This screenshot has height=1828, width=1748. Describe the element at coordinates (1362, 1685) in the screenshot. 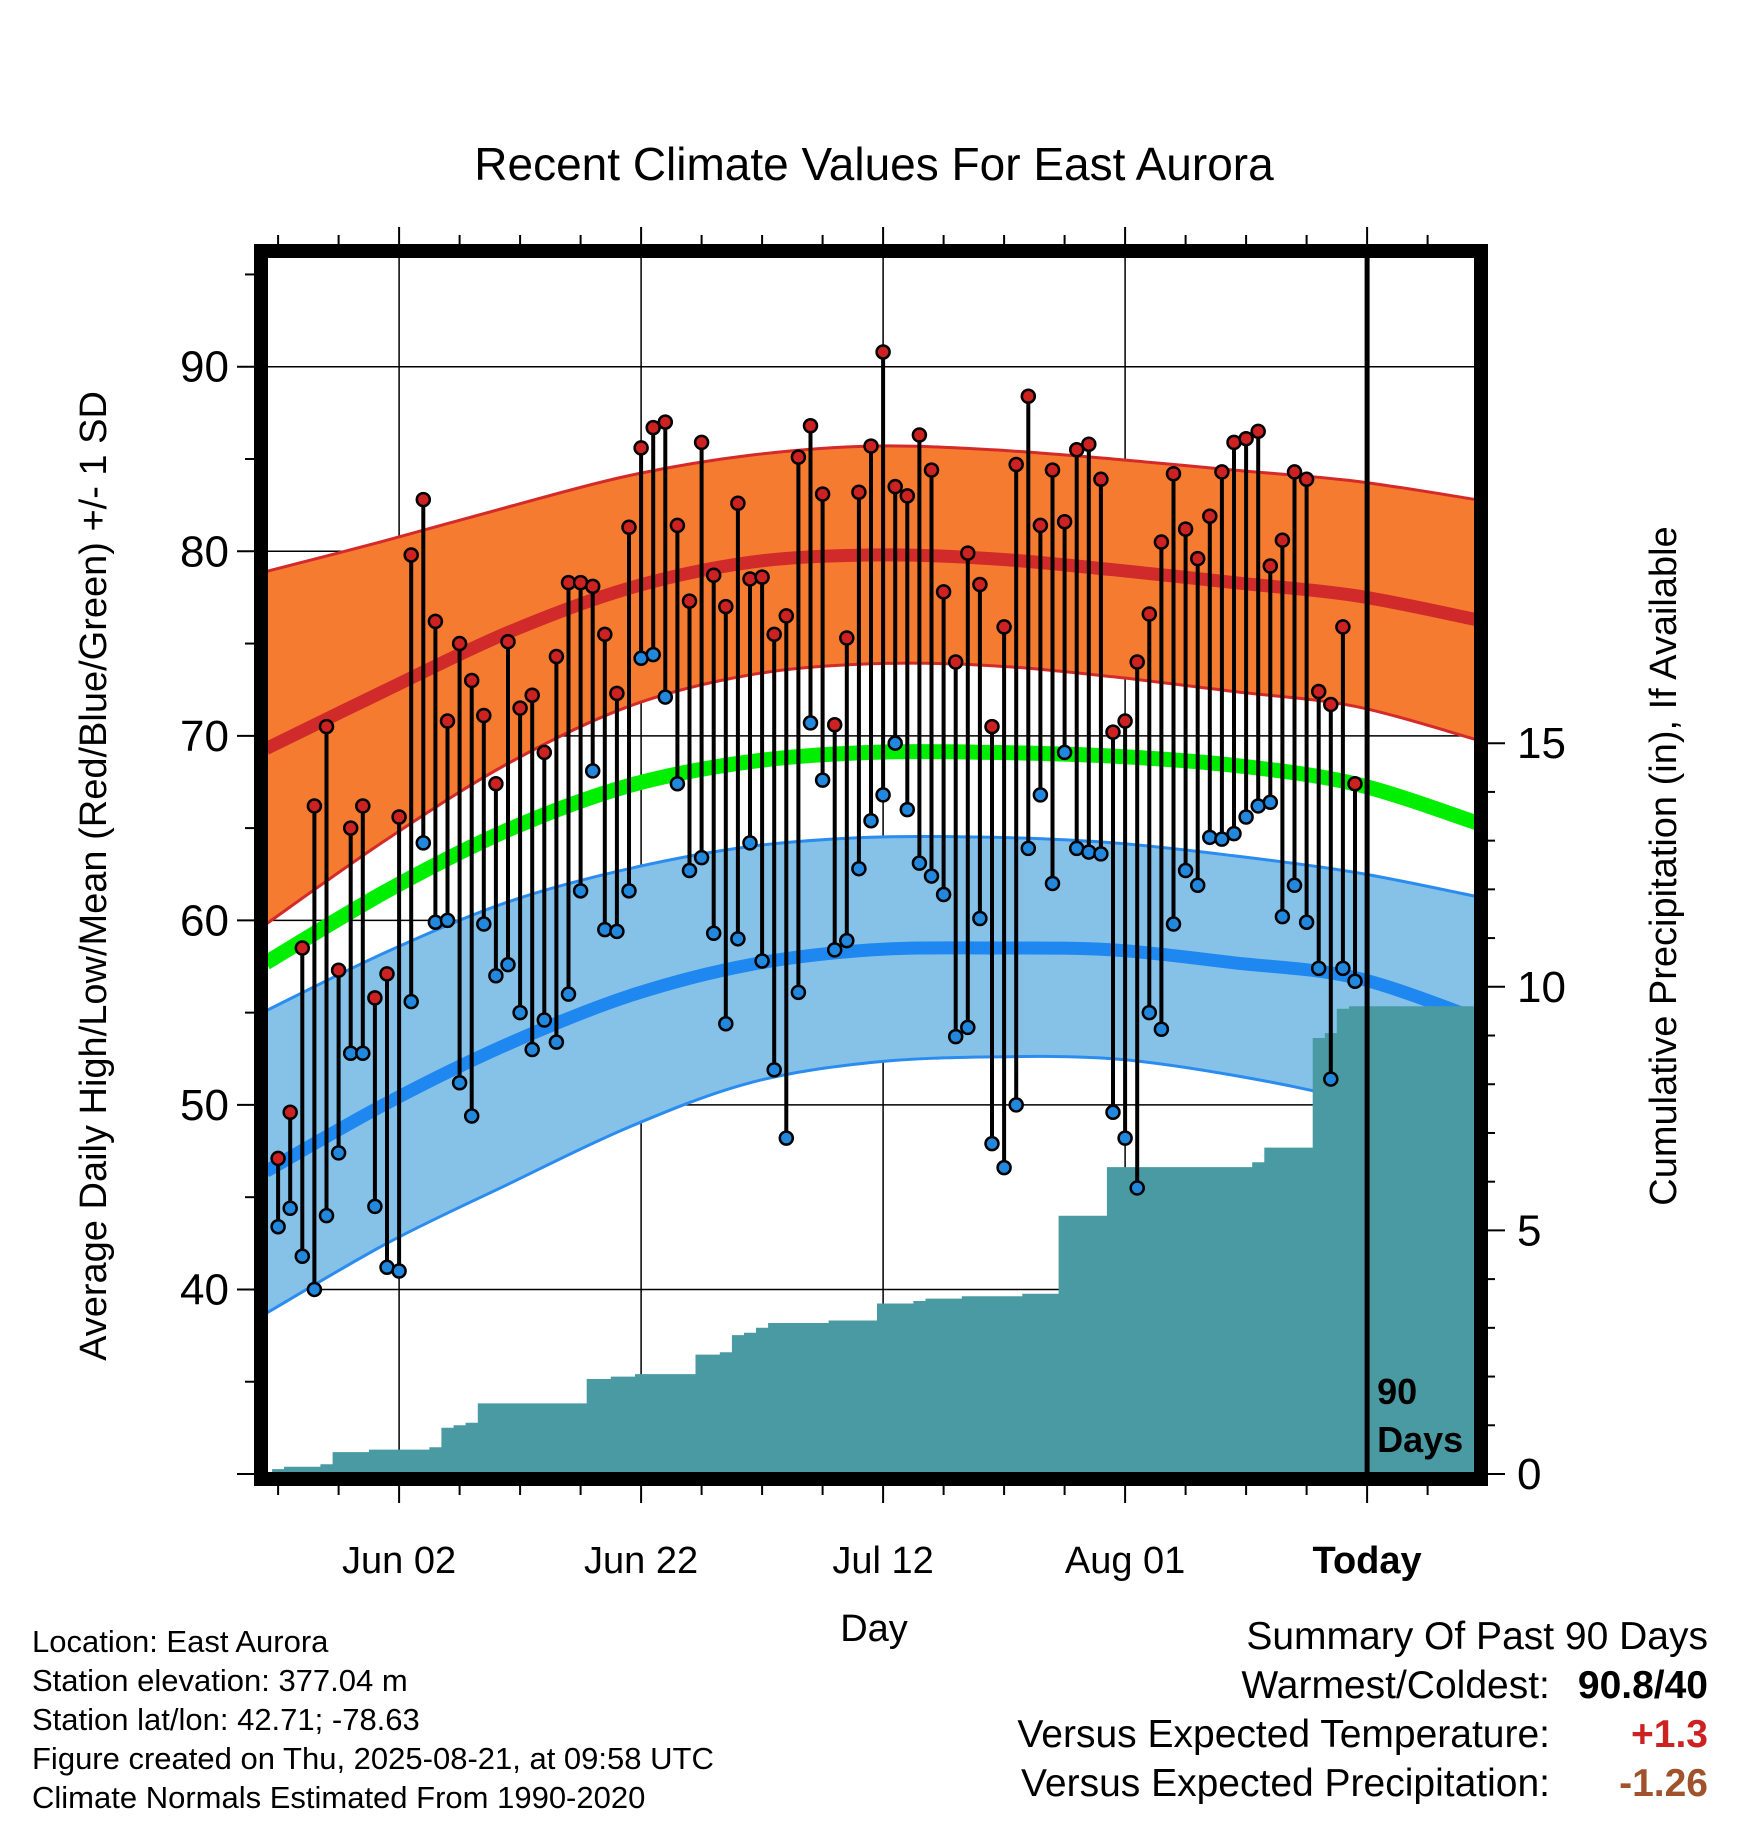

I see `summary-warm-cold-row: Warmest/Coldest: 90.8/40` at that location.